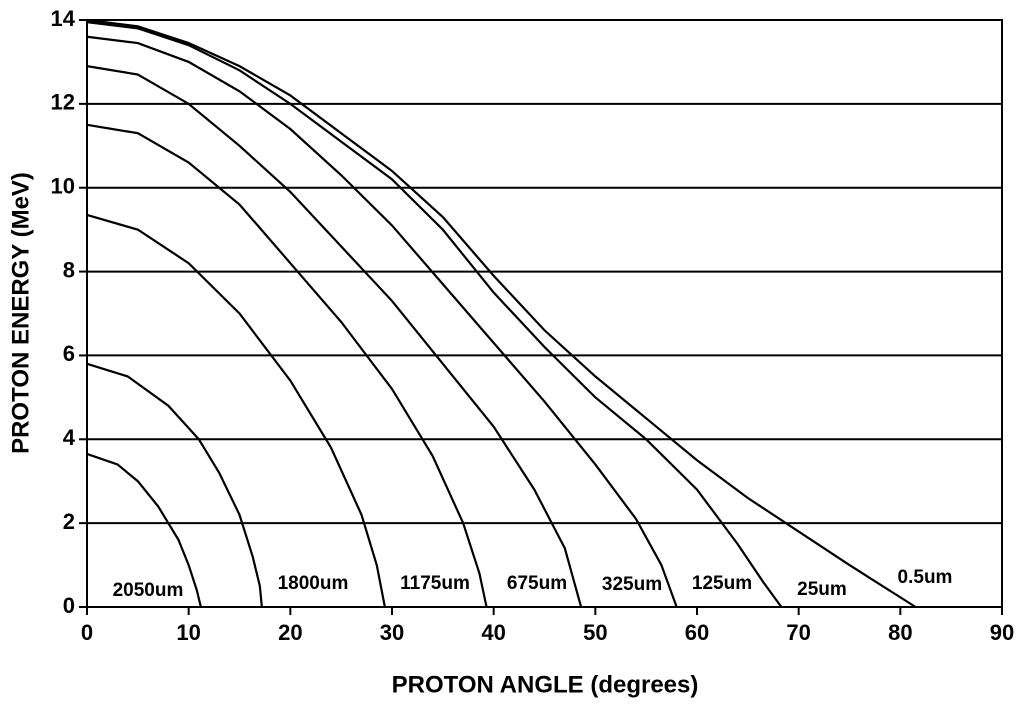 This screenshot has height=706, width=1031. I want to click on y-tick-label: 14, so click(63, 18).